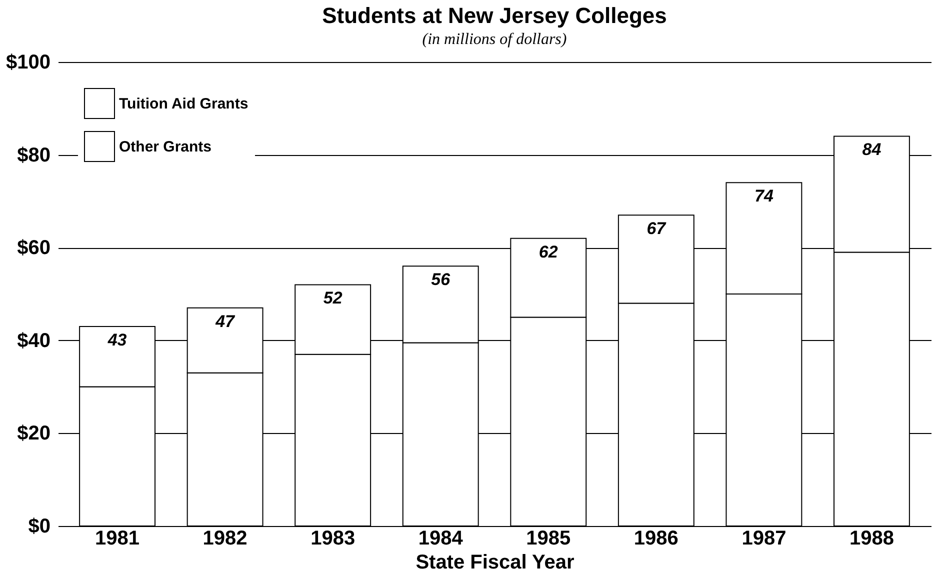  I want to click on x-tick-label: 1984, so click(441, 539).